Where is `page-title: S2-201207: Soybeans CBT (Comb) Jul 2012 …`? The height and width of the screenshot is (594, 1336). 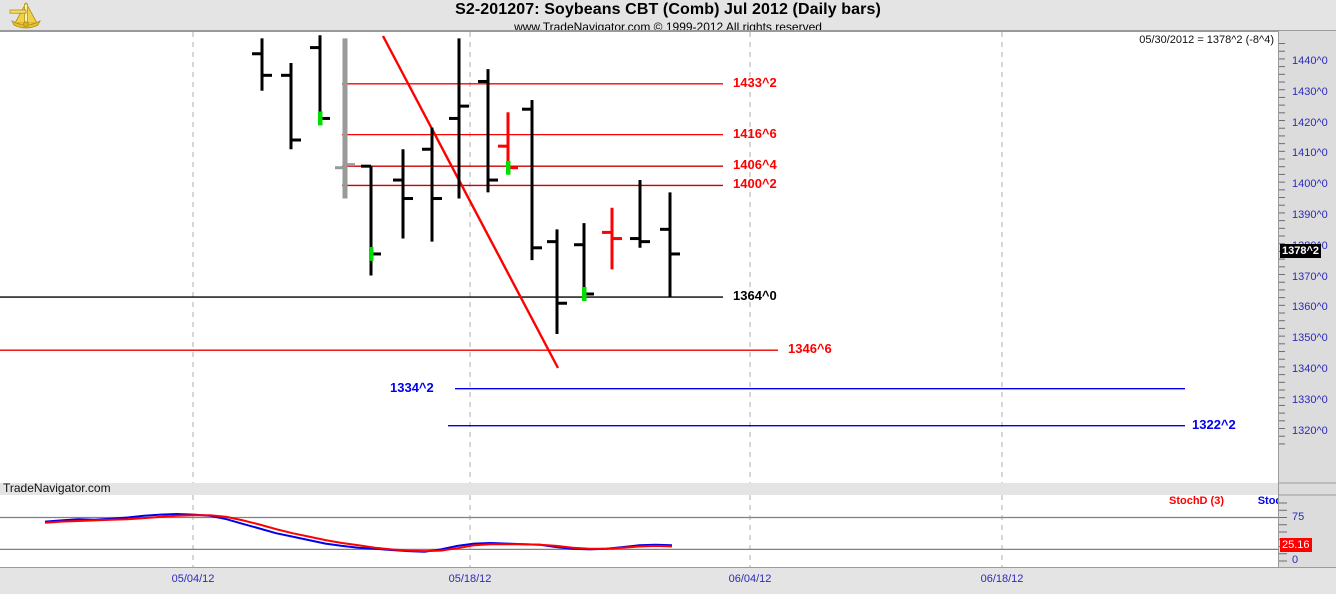
page-title: S2-201207: Soybeans CBT (Comb) Jul 2012 … is located at coordinates (668, 9).